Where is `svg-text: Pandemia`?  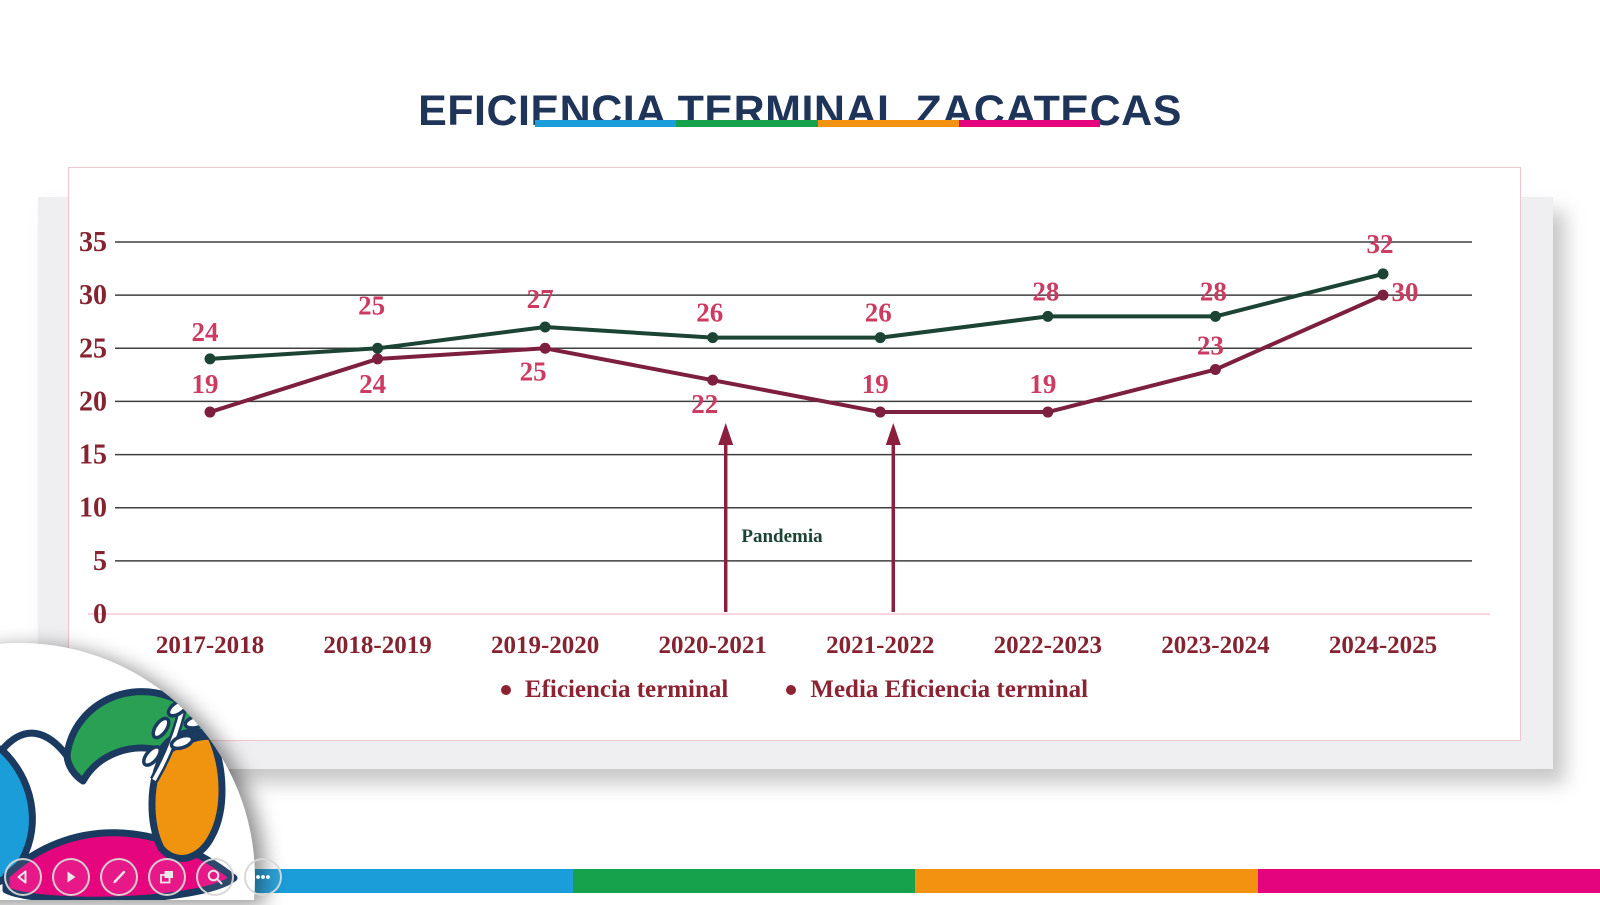
svg-text: Pandemia is located at coordinates (782, 536).